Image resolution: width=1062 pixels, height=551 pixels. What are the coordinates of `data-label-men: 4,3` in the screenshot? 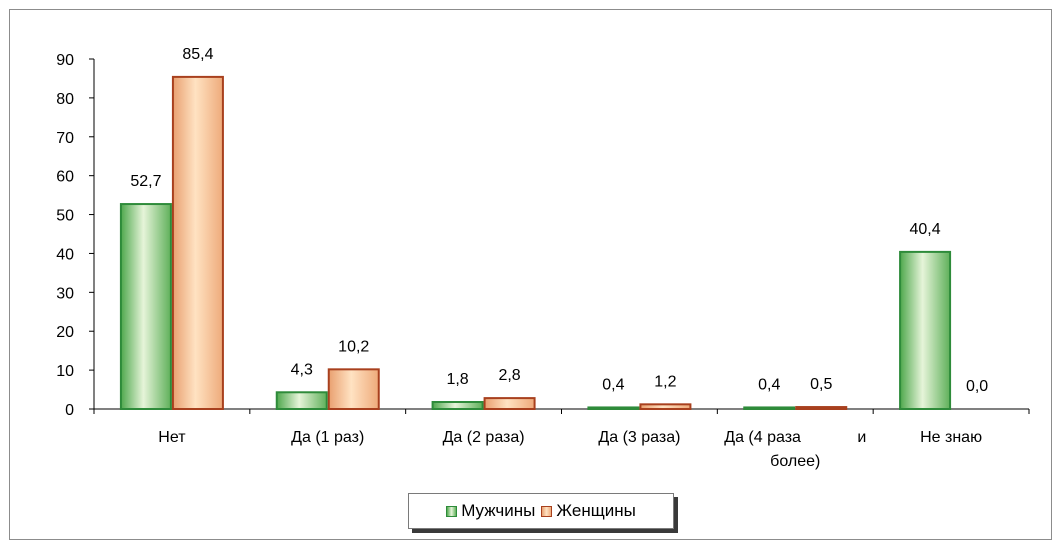 It's located at (302, 369).